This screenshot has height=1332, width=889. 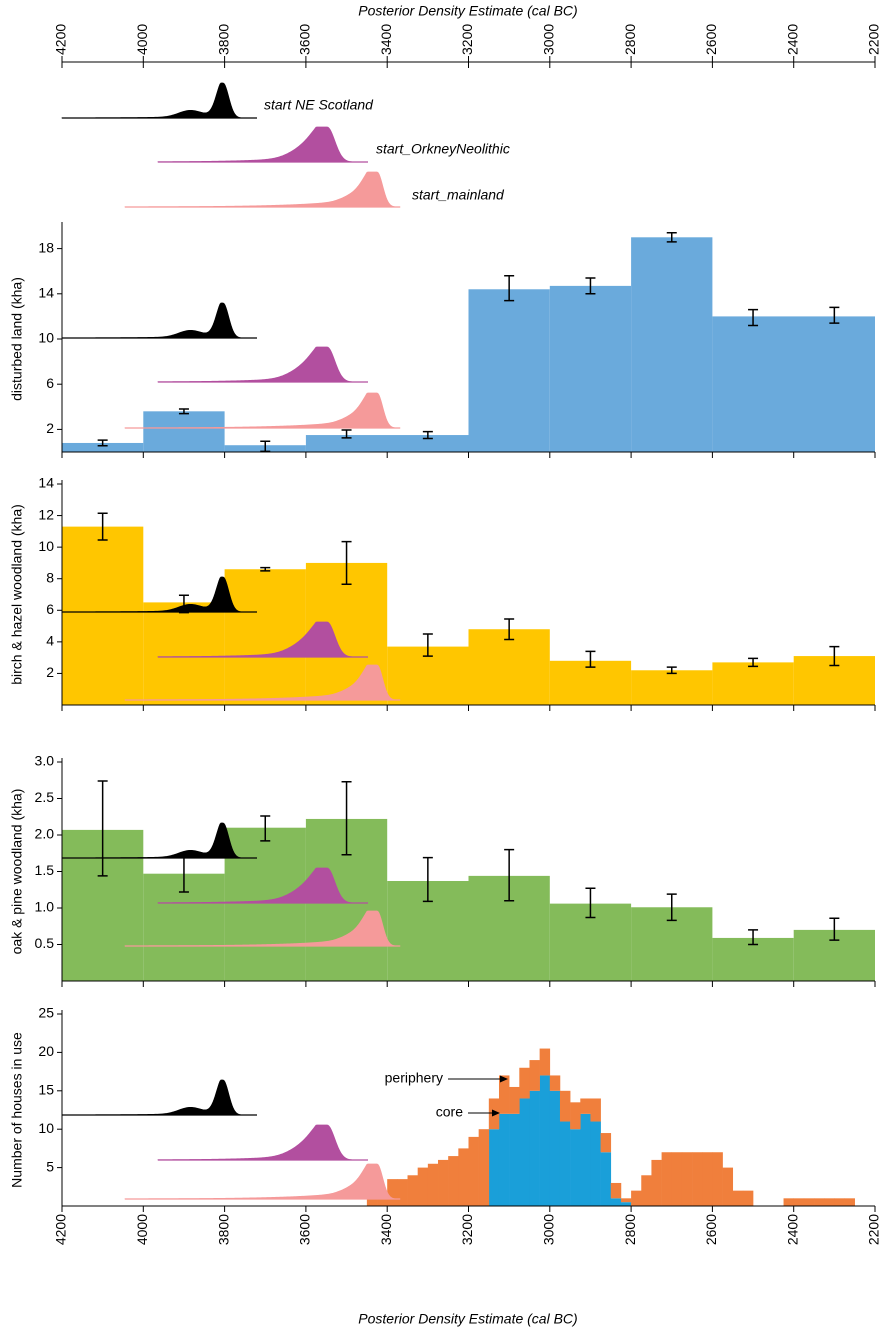 What do you see at coordinates (50, 383) in the screenshot?
I see `y-tick-label: 6` at bounding box center [50, 383].